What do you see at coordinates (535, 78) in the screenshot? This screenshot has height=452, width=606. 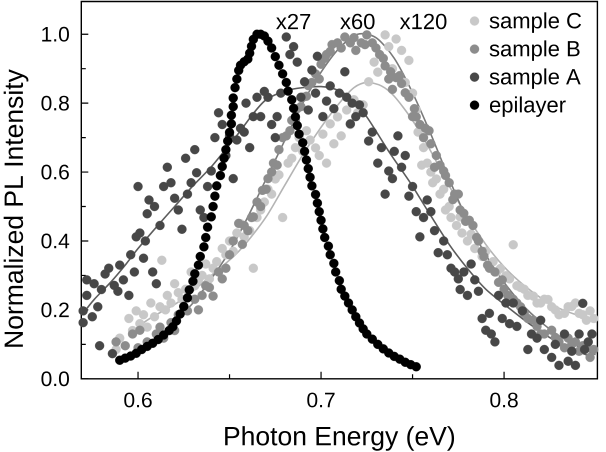 I see `legend-label: sample A` at bounding box center [535, 78].